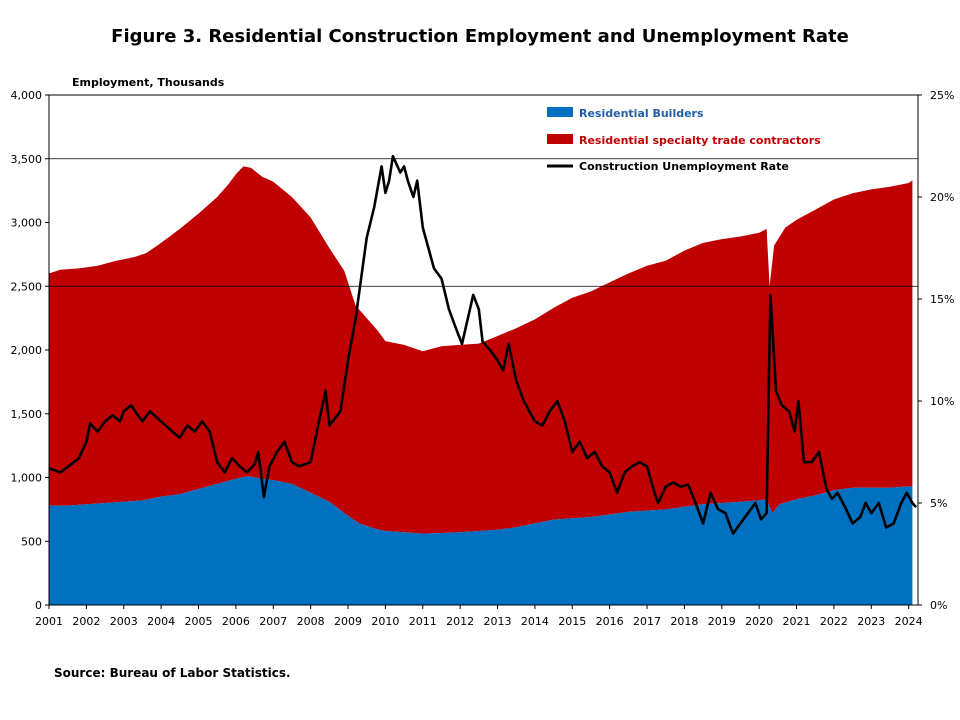  What do you see at coordinates (460, 621) in the screenshot?
I see `x-tick-label: 2012` at bounding box center [460, 621].